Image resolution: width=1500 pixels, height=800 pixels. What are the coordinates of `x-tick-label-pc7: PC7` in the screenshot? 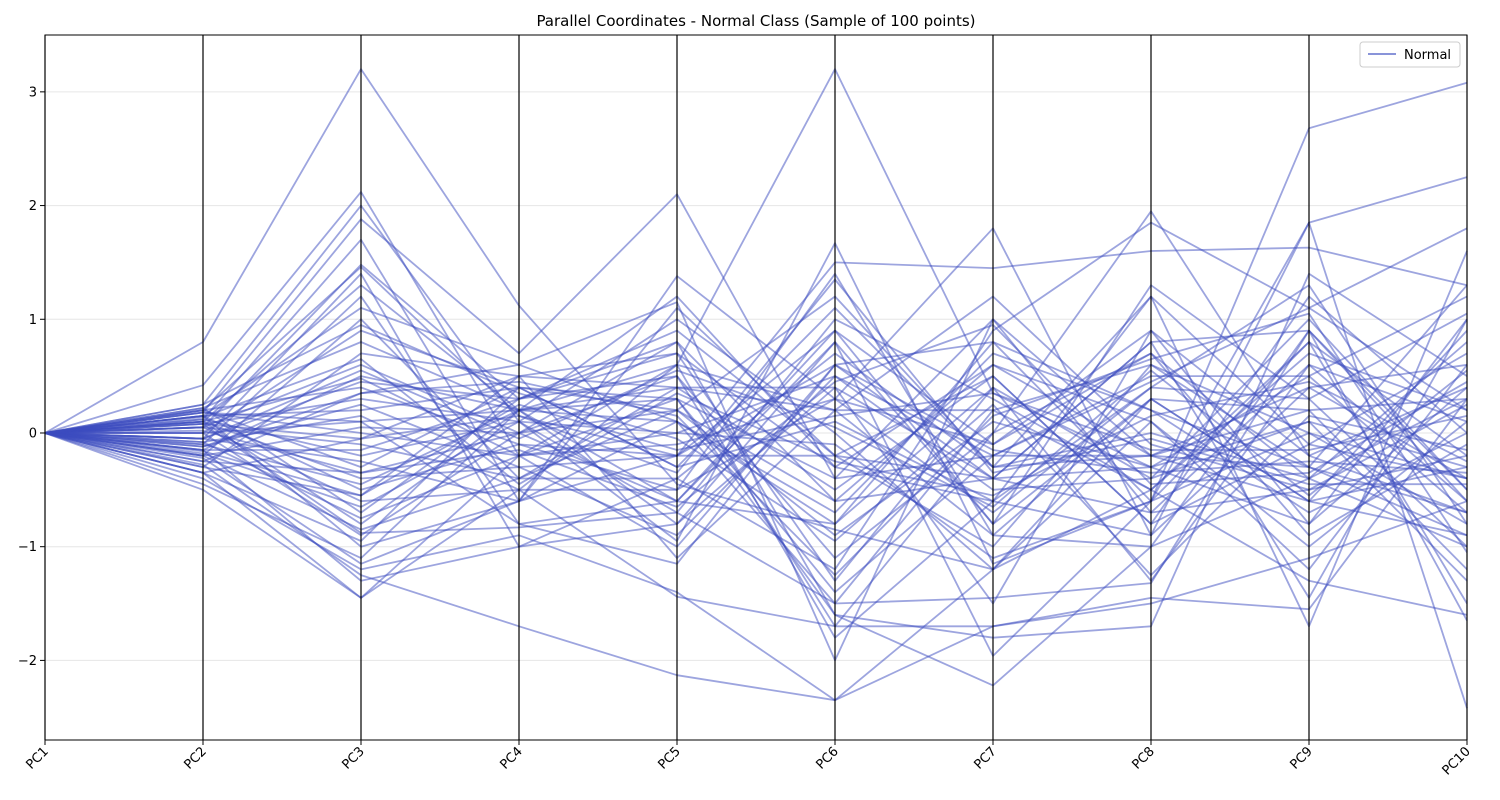 It's located at (985, 758).